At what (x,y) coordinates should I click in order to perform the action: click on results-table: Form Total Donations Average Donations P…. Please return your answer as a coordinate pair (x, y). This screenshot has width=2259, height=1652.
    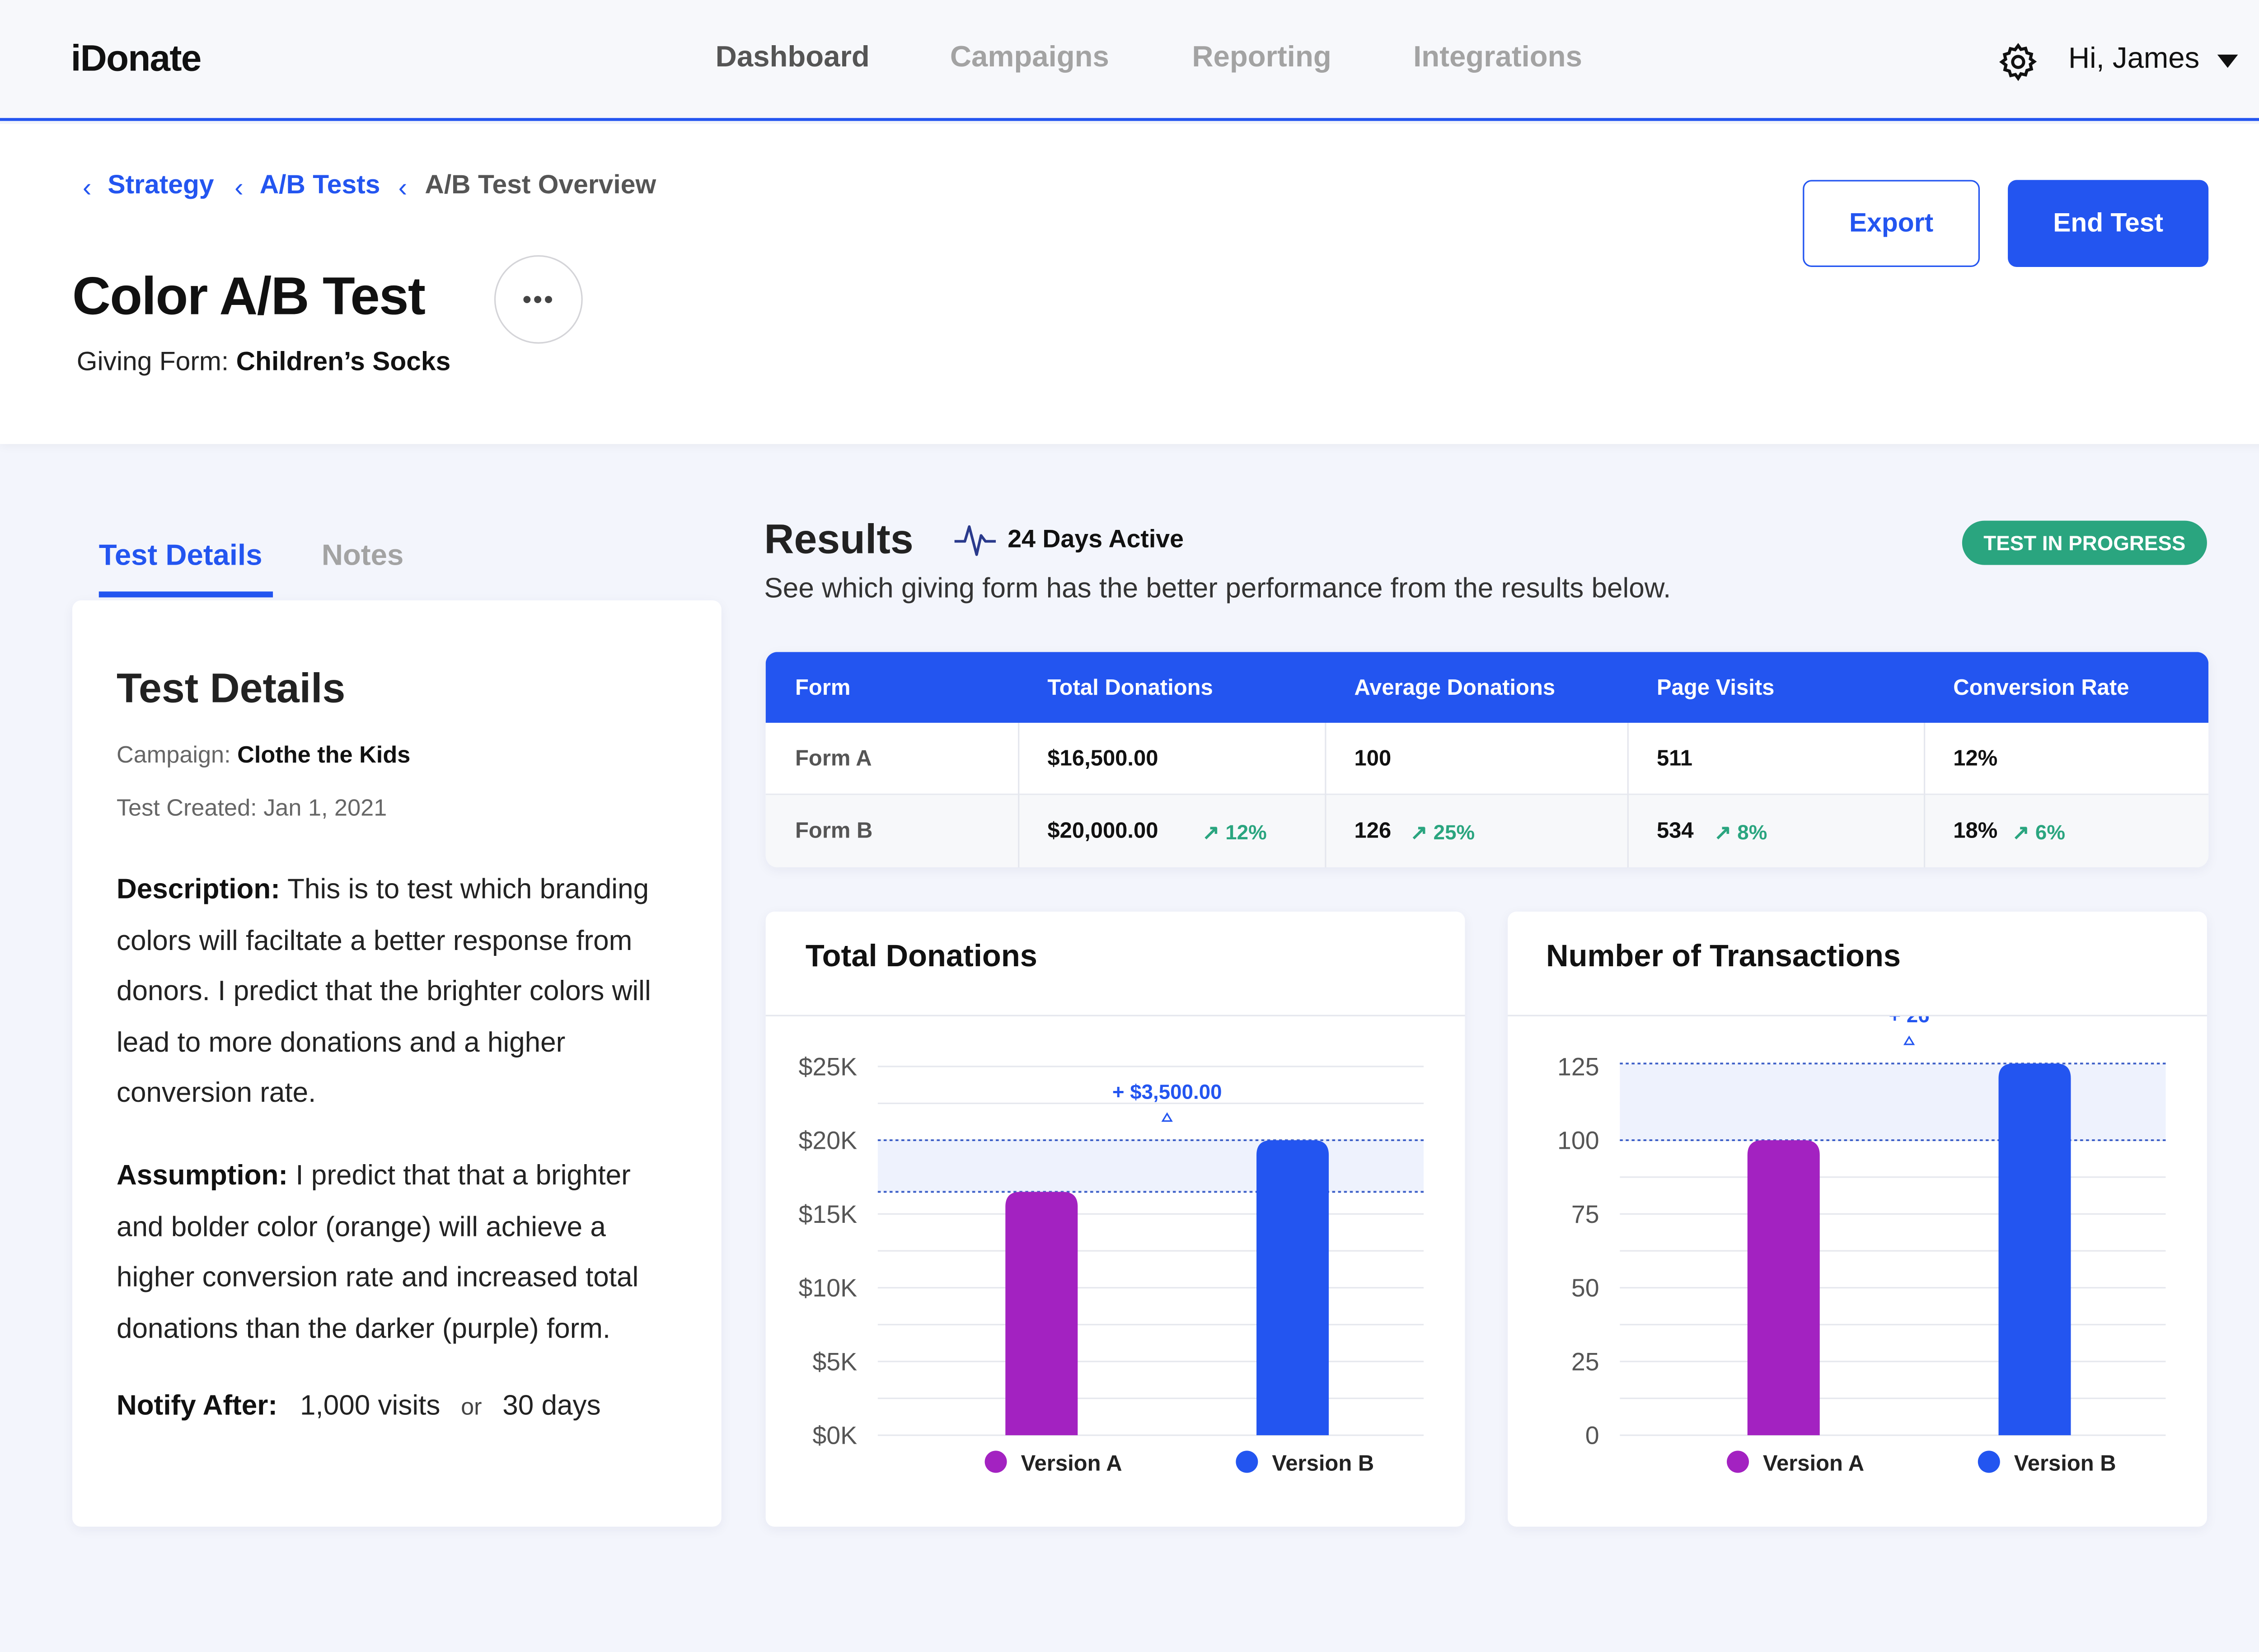
    Looking at the image, I should click on (1487, 760).